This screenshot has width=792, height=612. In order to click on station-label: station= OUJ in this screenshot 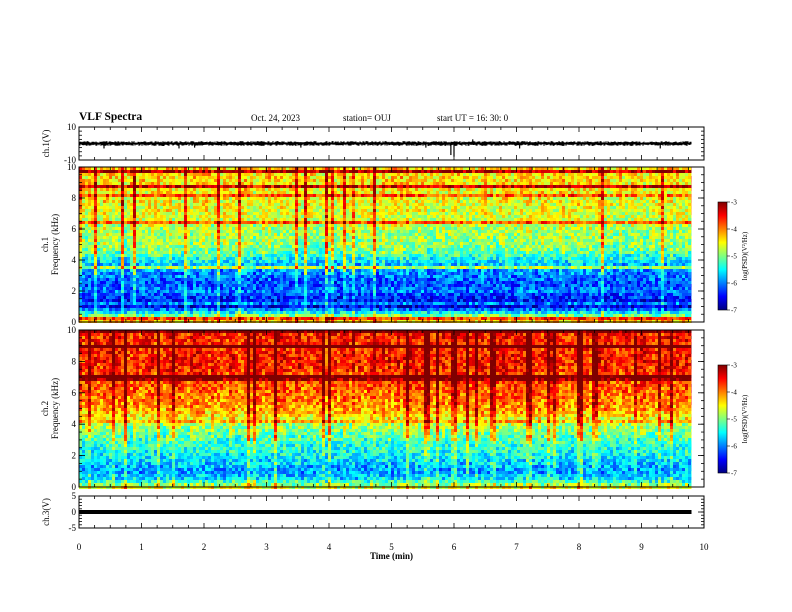, I will do `click(367, 118)`.